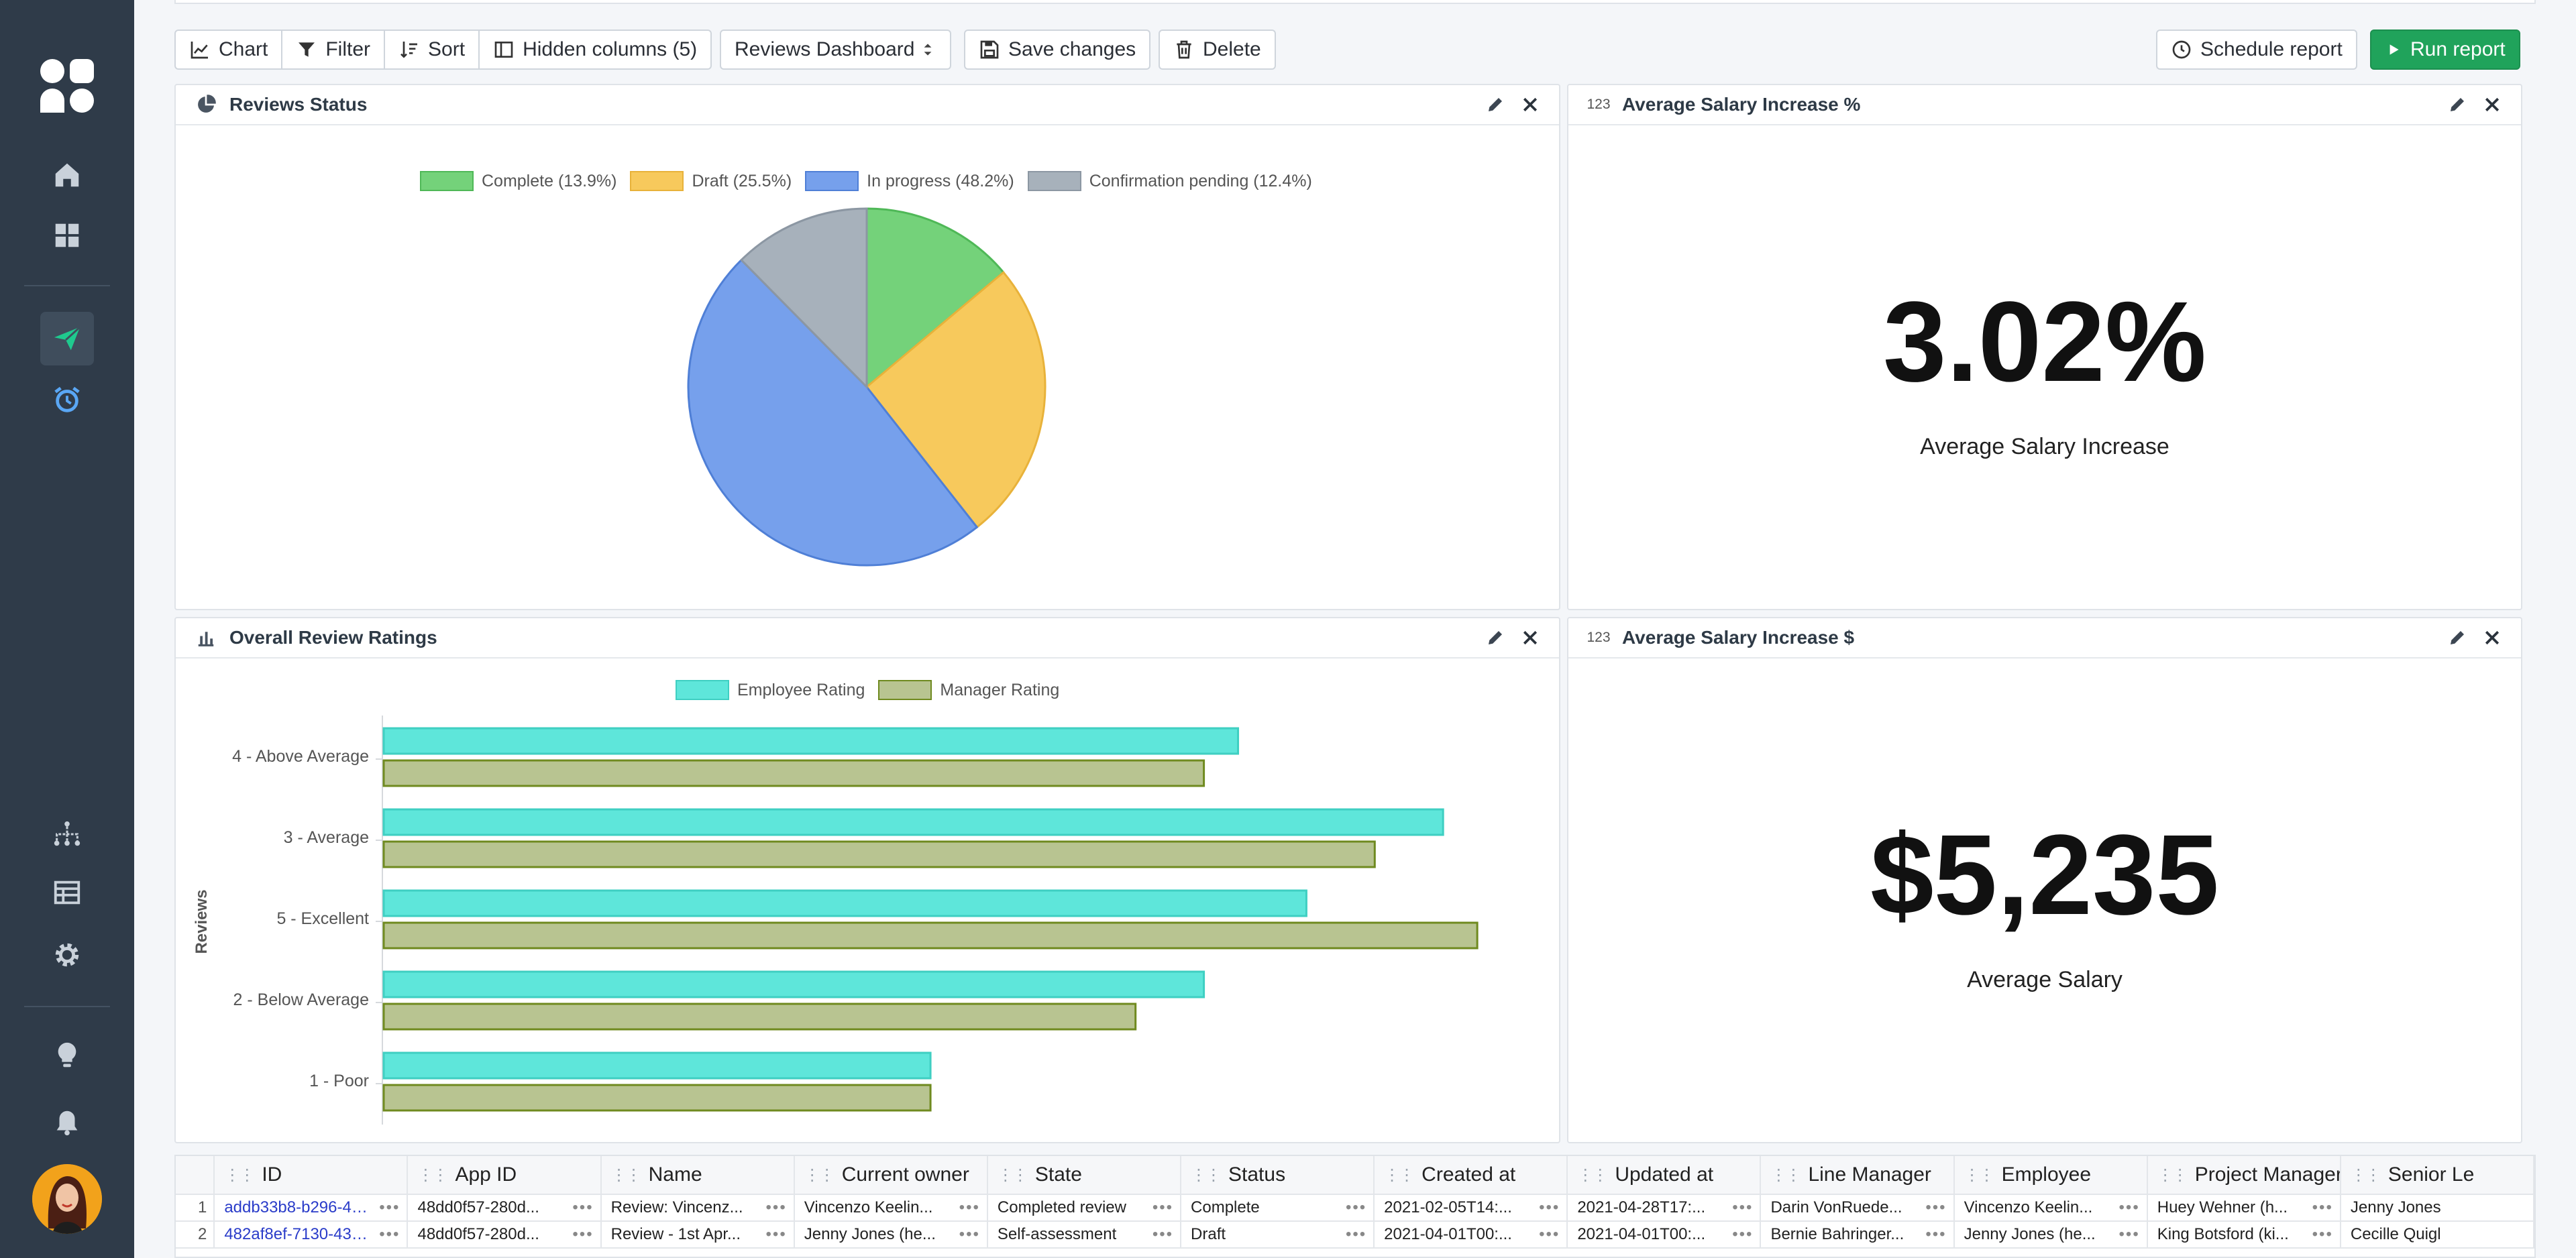 Image resolution: width=2576 pixels, height=1258 pixels. Describe the element at coordinates (935, 298) in the screenshot. I see `pie-slice-complete` at that location.